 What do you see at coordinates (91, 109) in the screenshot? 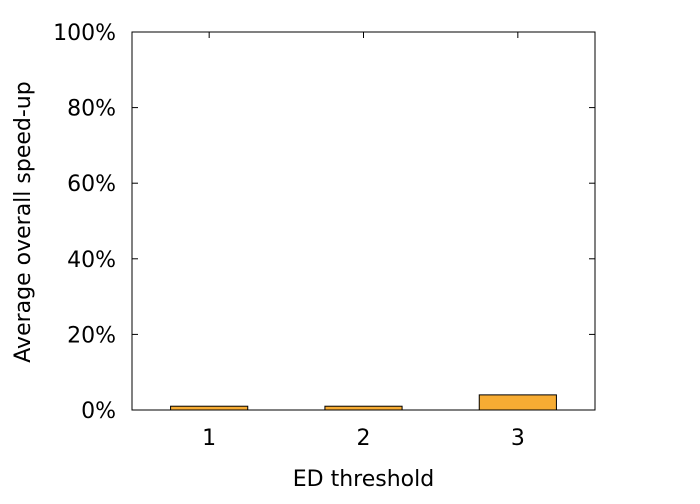
I see `y-tick-label: 80%` at bounding box center [91, 109].